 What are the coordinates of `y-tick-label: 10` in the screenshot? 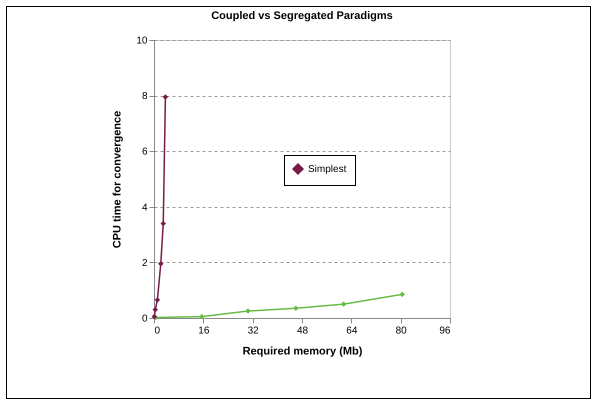 It's located at (142, 41).